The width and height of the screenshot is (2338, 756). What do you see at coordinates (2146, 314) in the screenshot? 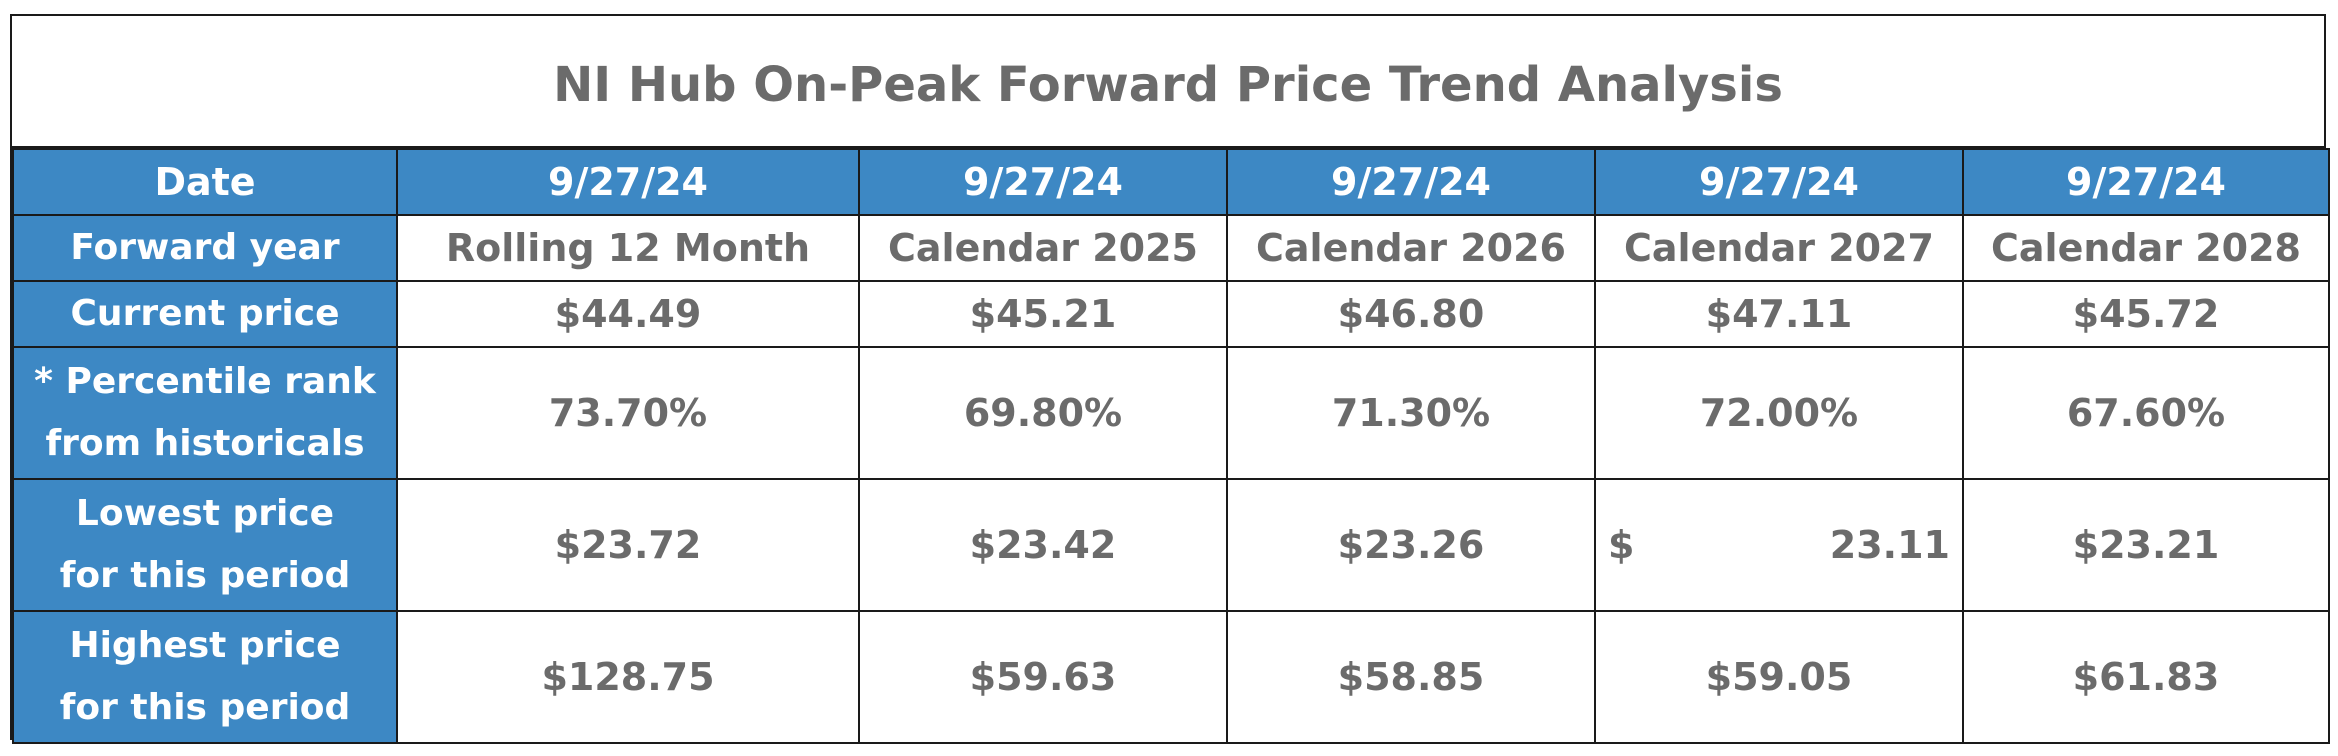
I see `current-price-cell: $45.72` at bounding box center [2146, 314].